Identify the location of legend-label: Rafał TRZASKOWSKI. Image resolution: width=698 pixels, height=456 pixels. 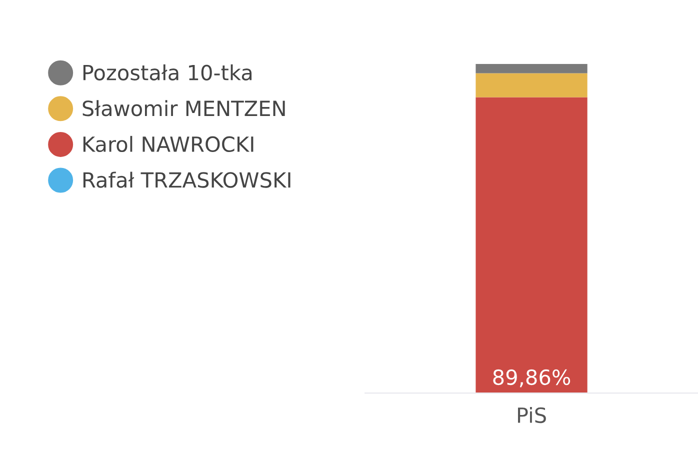
(186, 180).